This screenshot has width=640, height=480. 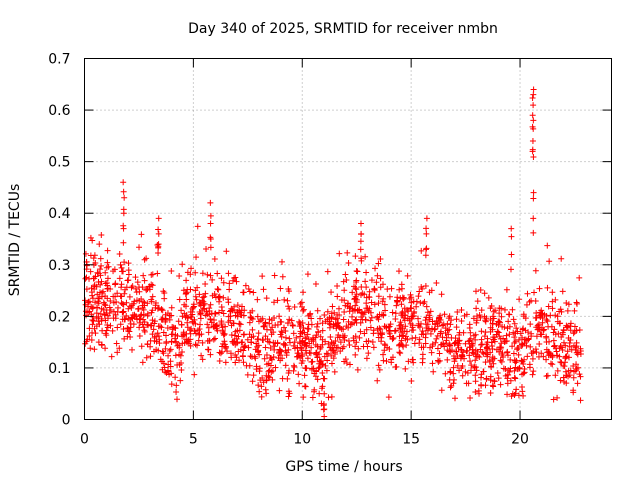 What do you see at coordinates (343, 467) in the screenshot?
I see `x-axis-label: GPS time / hours` at bounding box center [343, 467].